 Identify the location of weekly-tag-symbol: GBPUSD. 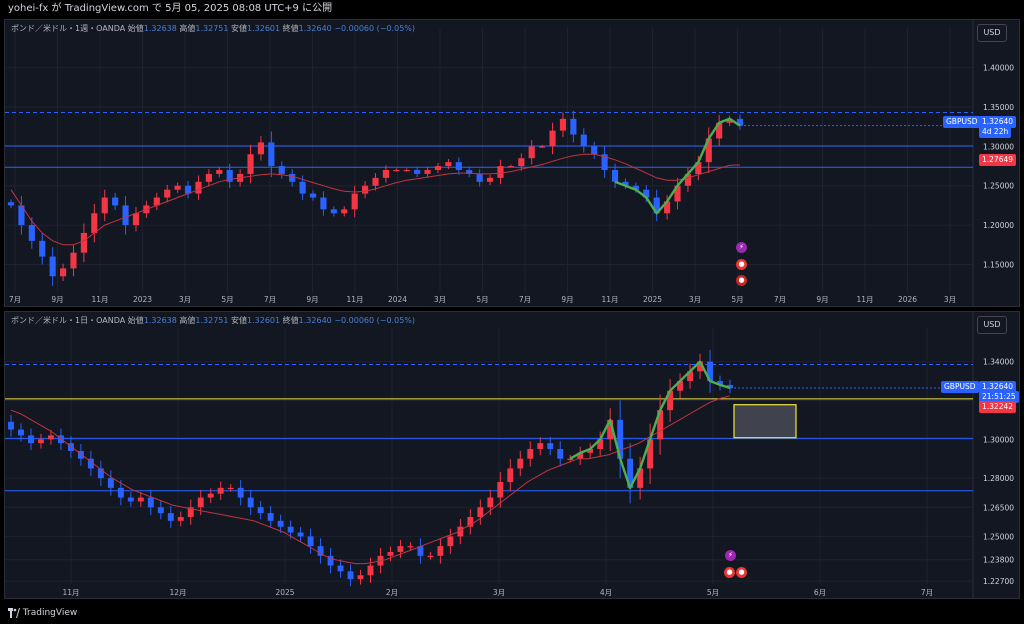
(962, 121).